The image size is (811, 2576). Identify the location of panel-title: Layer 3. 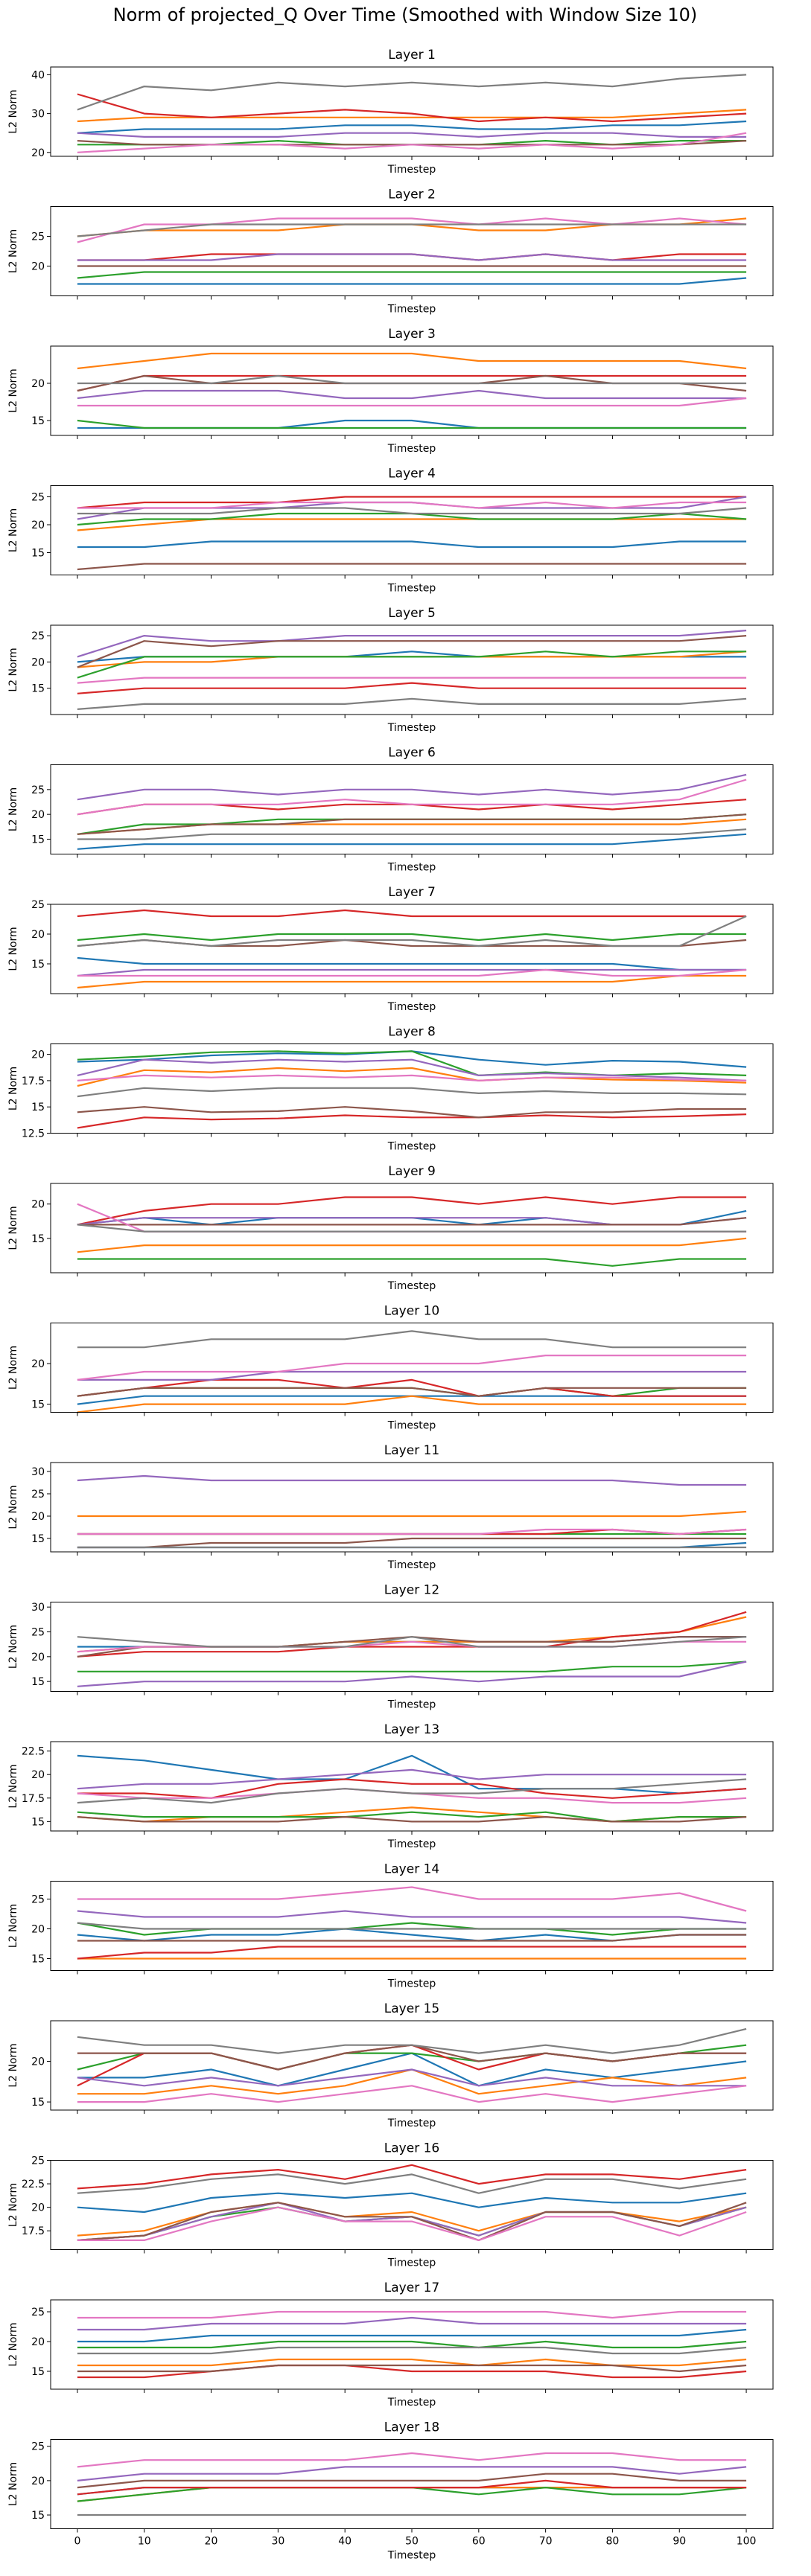
(412, 334).